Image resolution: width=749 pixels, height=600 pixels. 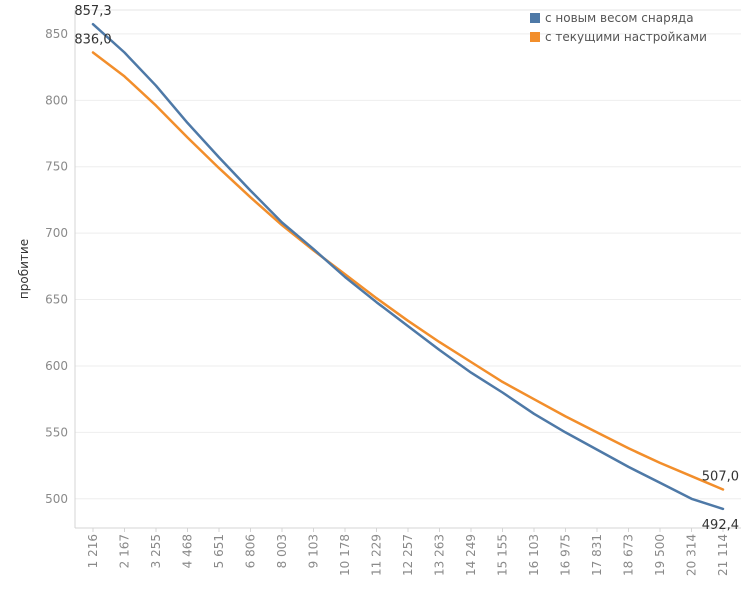 I want to click on x-tick-label: 4 468, so click(x=188, y=551).